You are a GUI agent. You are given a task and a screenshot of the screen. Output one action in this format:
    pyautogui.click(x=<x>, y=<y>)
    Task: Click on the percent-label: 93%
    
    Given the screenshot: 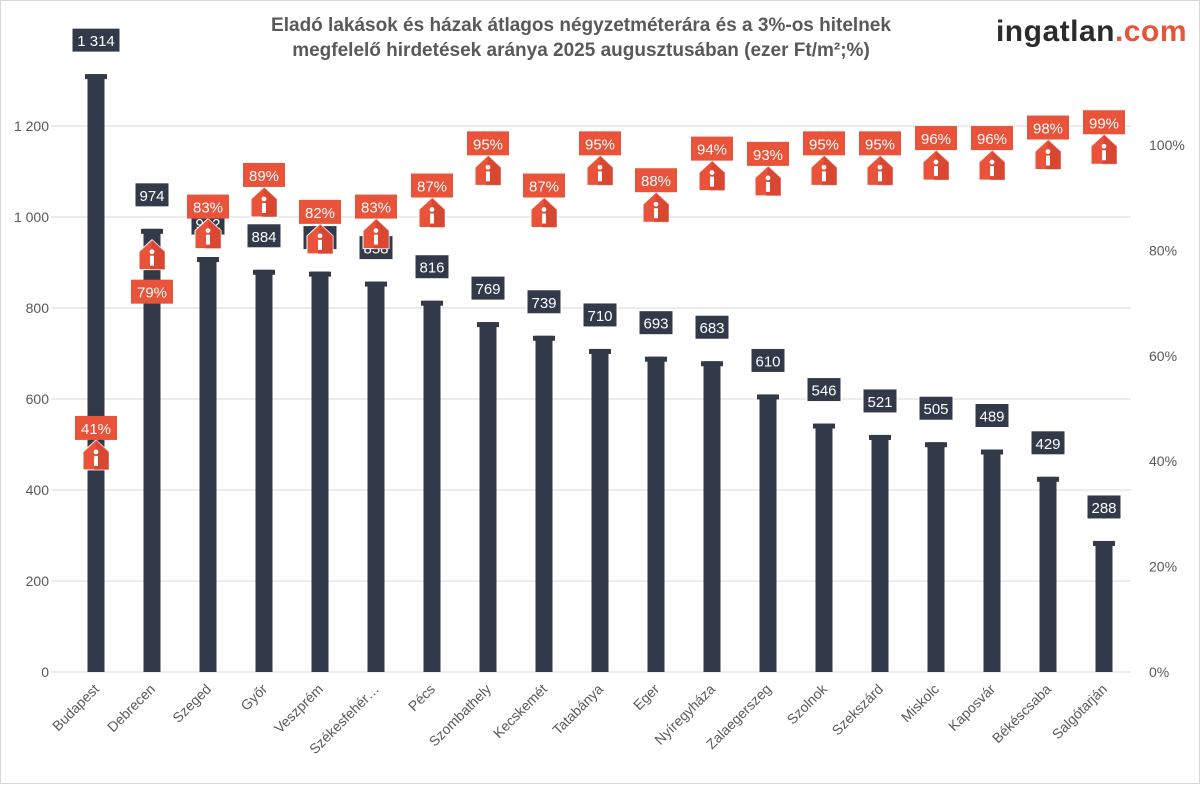 What is the action you would take?
    pyautogui.click(x=768, y=155)
    